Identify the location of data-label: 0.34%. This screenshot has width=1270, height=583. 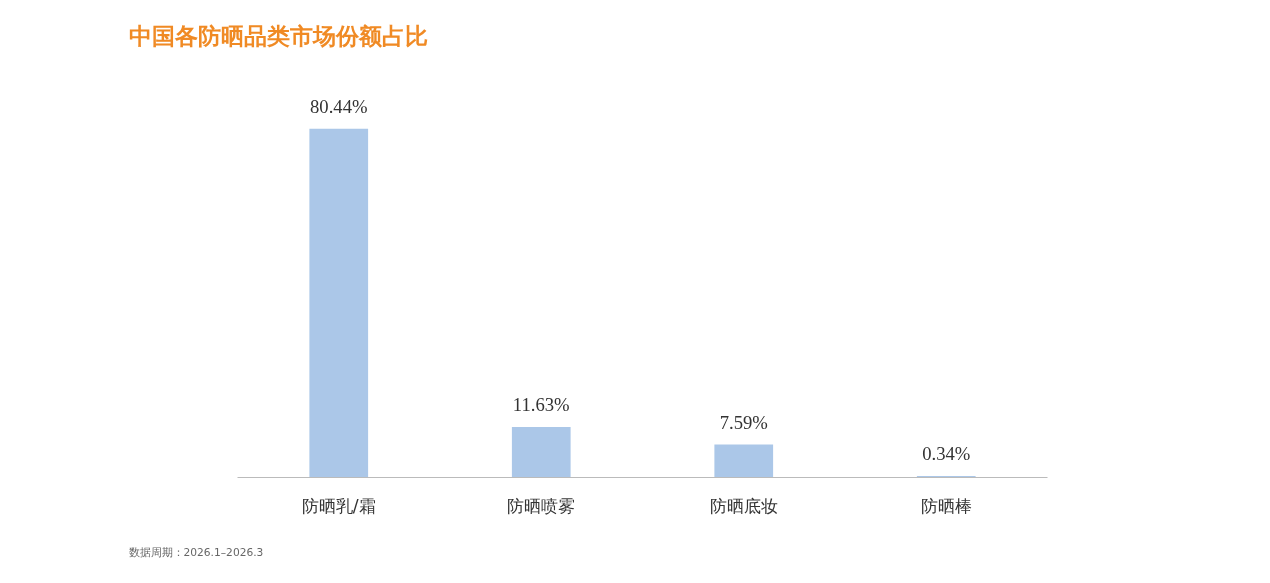
(946, 454).